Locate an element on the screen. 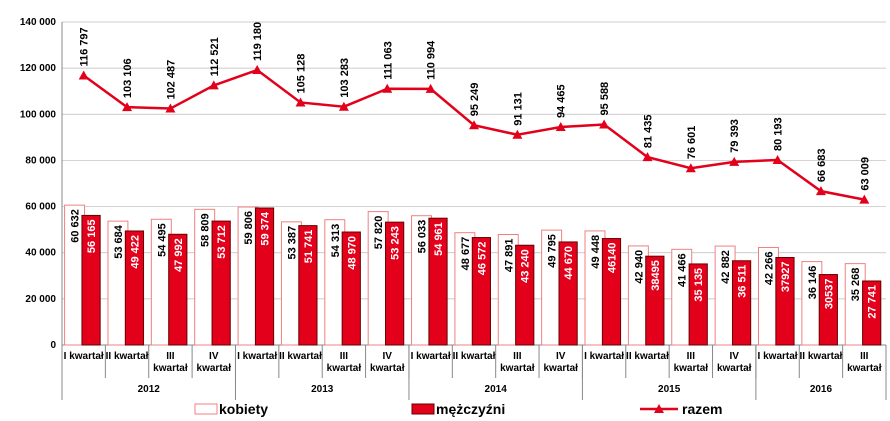 This screenshot has height=421, width=890. data-label: 60 632 is located at coordinates (76, 226).